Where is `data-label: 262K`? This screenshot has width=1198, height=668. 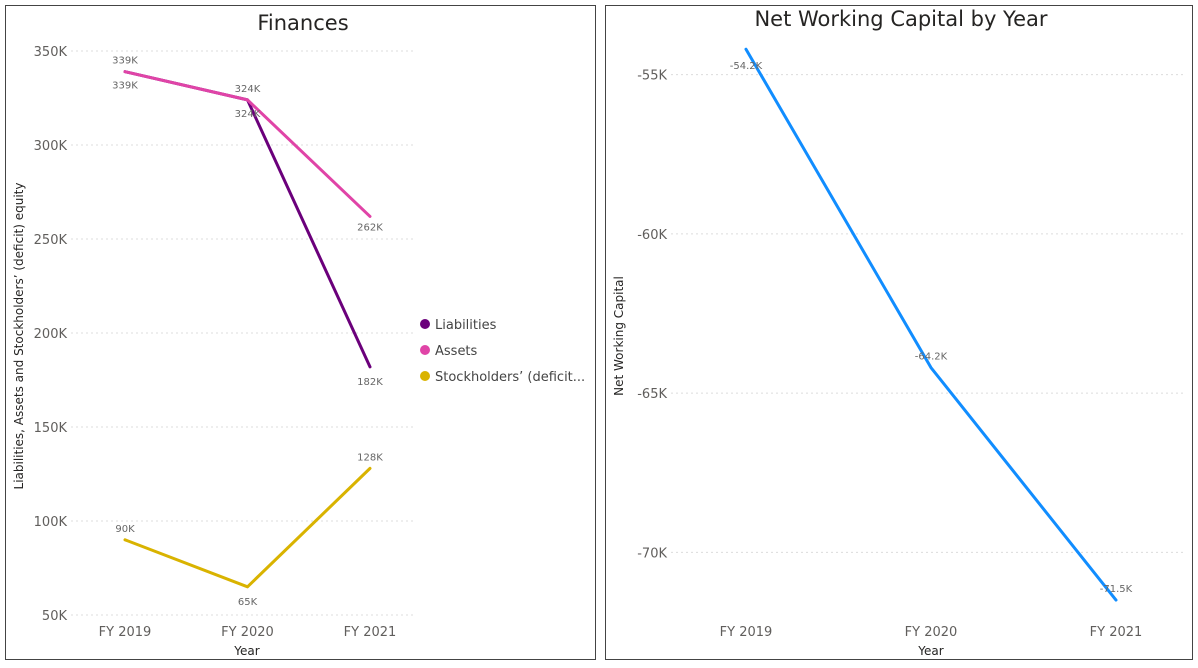 data-label: 262K is located at coordinates (370, 227).